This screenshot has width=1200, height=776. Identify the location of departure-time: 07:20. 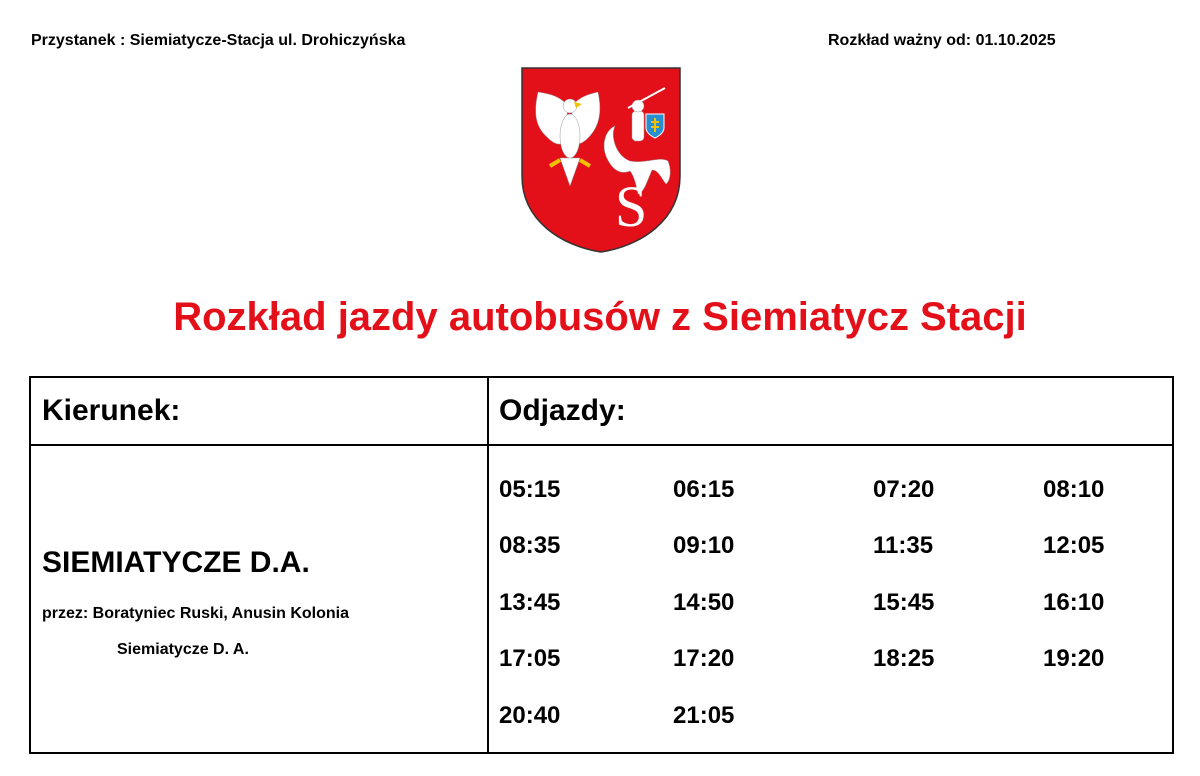
(904, 489).